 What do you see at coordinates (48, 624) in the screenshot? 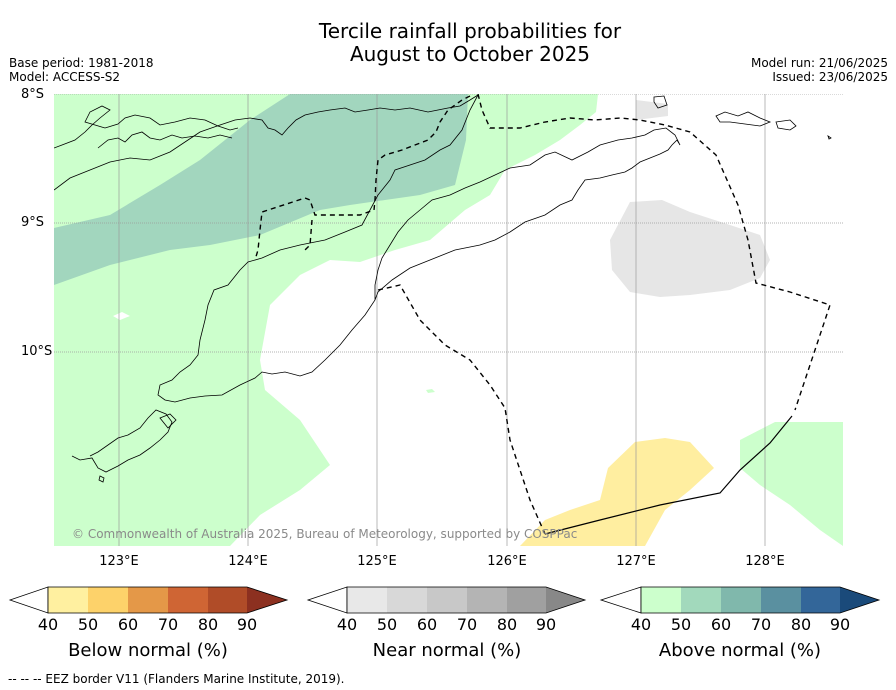
I see `cb-below-tick: 40` at bounding box center [48, 624].